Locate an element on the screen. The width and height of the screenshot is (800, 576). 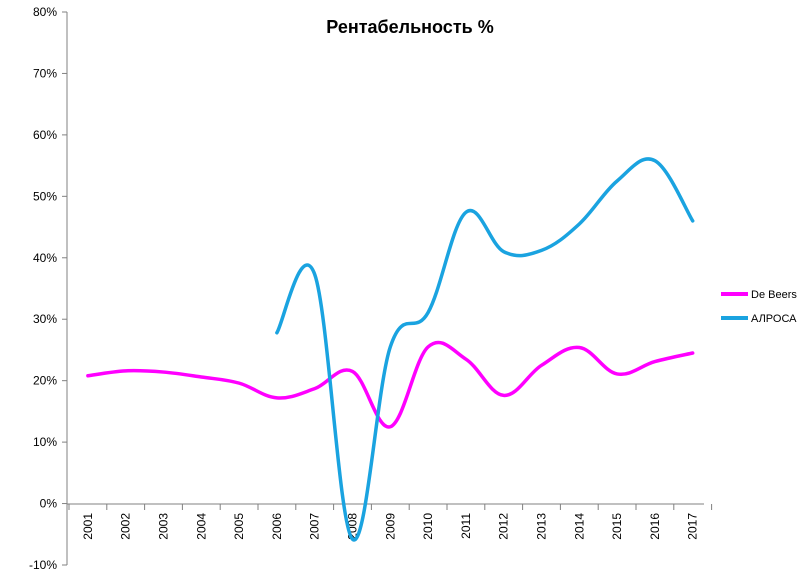
x-tick-label: 2003 is located at coordinates (164, 526).